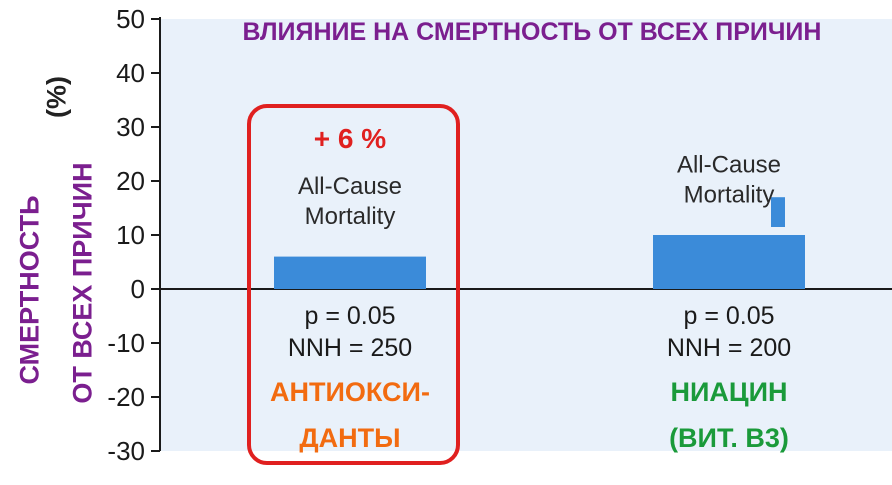 This screenshot has height=485, width=892. What do you see at coordinates (82, 283) in the screenshot?
I see `y-axis-label-line2: ОТ ВСЕХ ПРИЧИН` at bounding box center [82, 283].